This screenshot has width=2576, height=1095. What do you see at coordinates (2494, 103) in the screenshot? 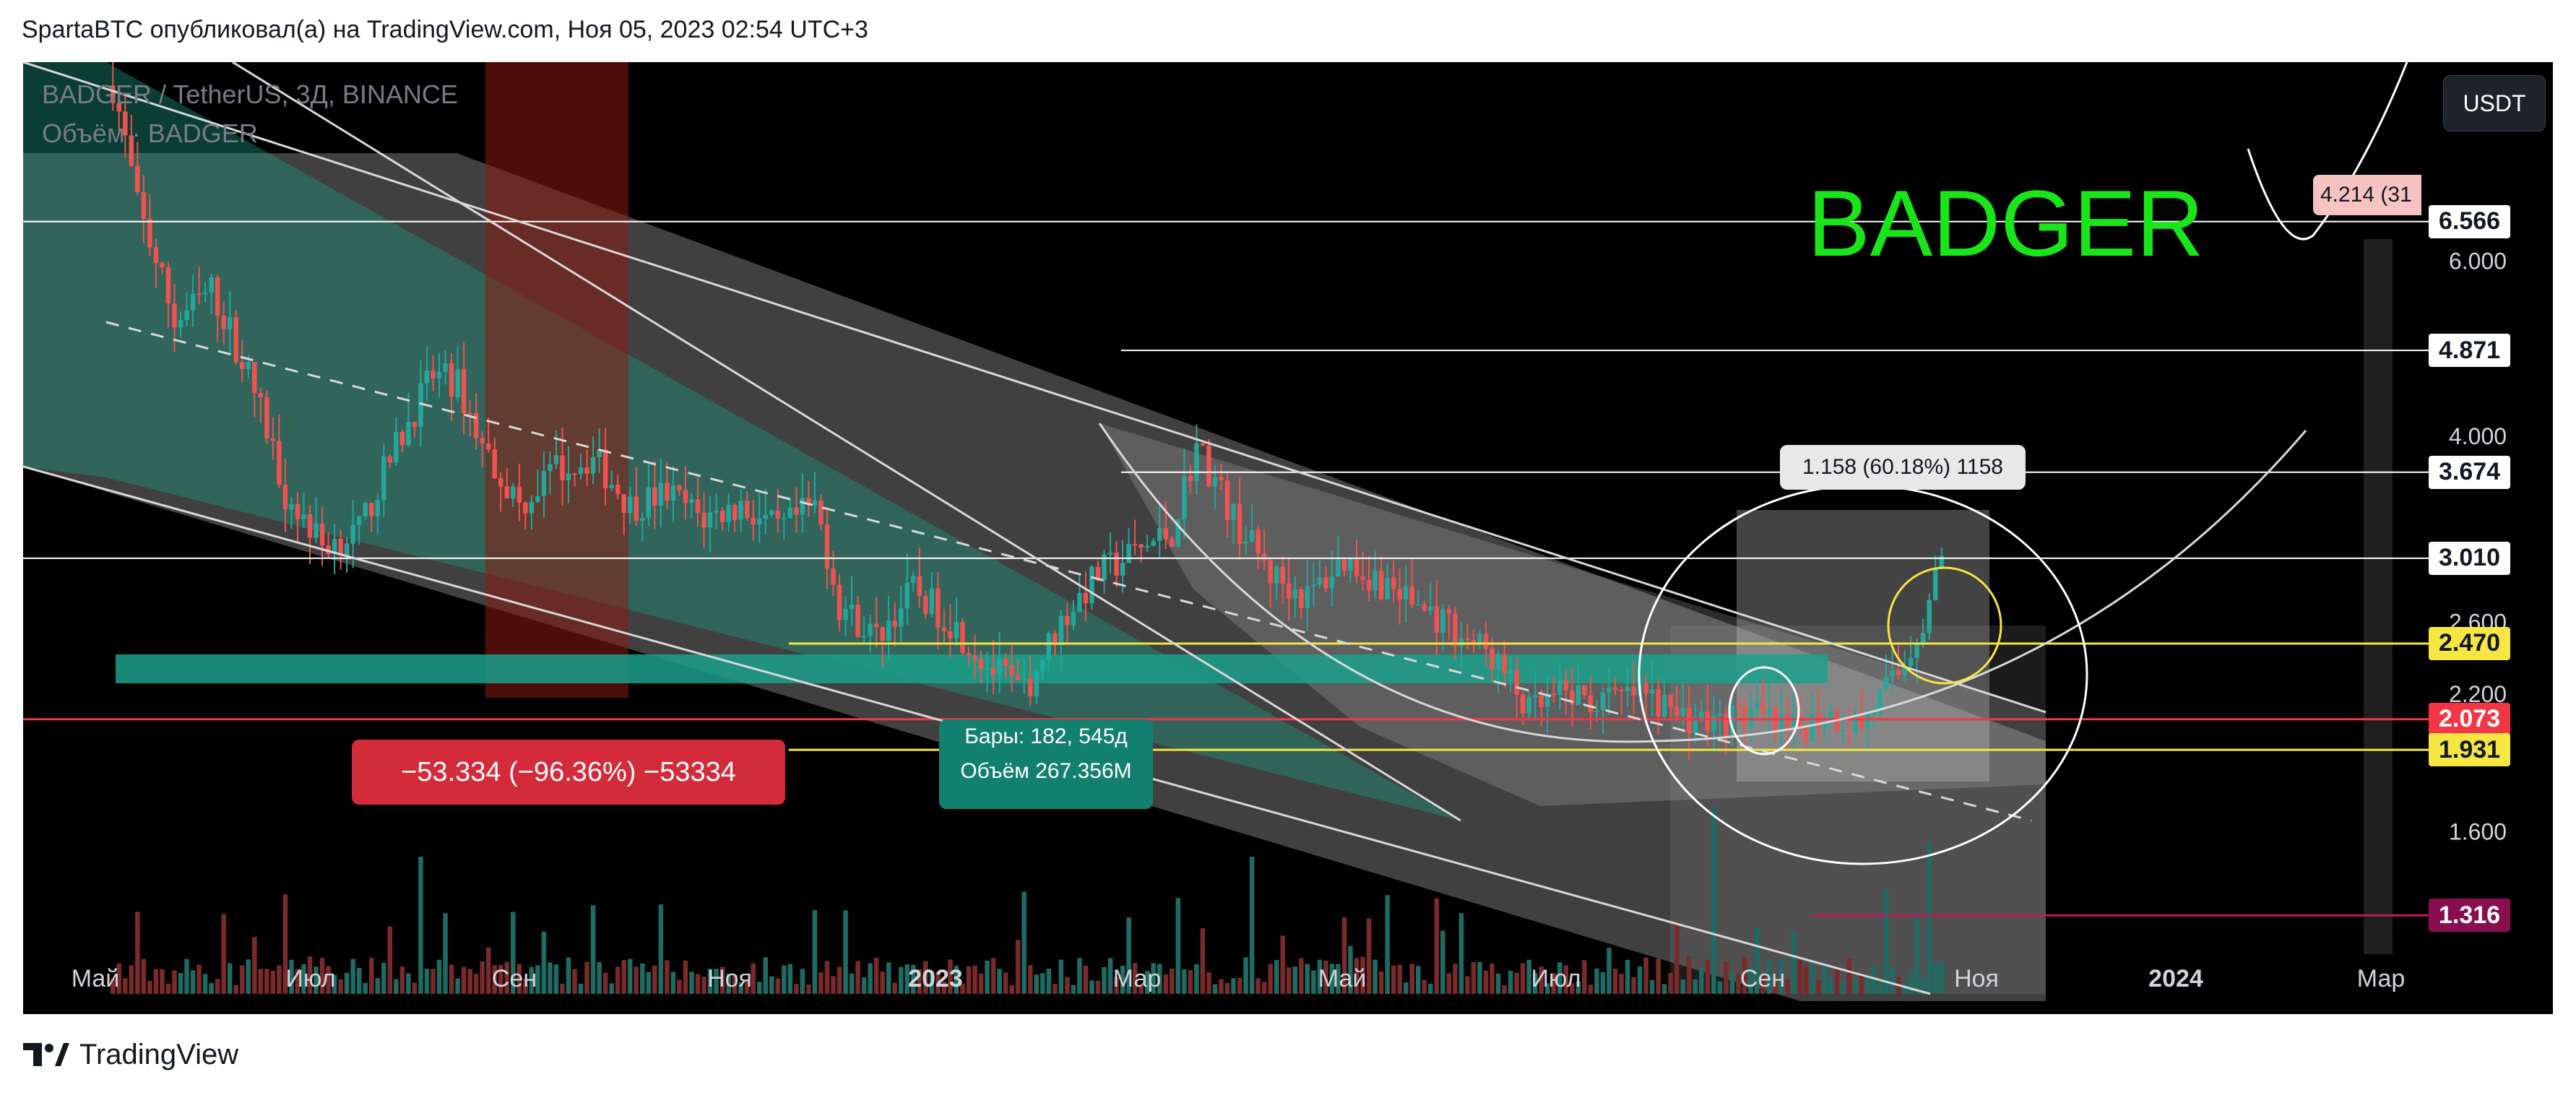
I see `currency-button: USDT` at bounding box center [2494, 103].